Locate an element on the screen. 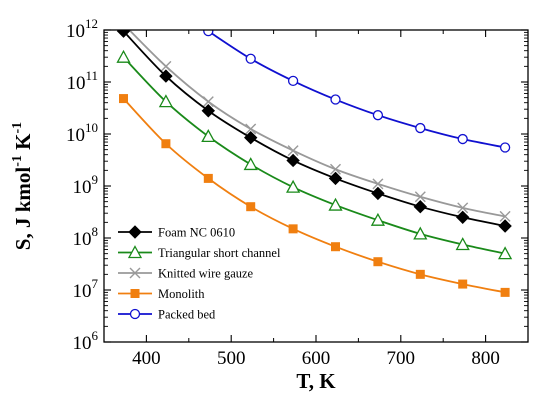 The image size is (550, 400). y-tick-label: 10⁹ is located at coordinates (86, 185).